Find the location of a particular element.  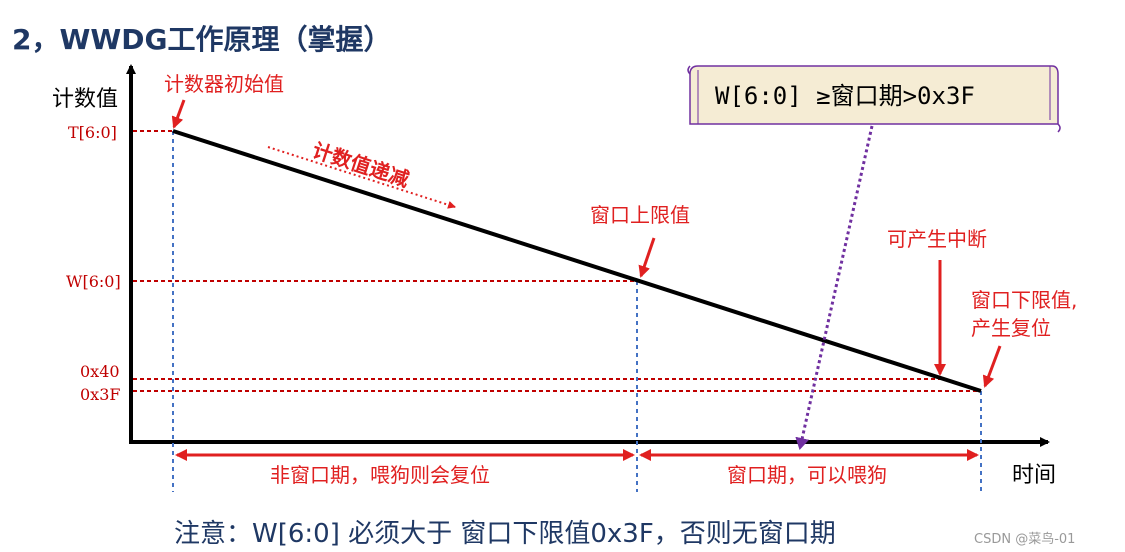

window-upper-label: 窗口上限值 is located at coordinates (640, 215).